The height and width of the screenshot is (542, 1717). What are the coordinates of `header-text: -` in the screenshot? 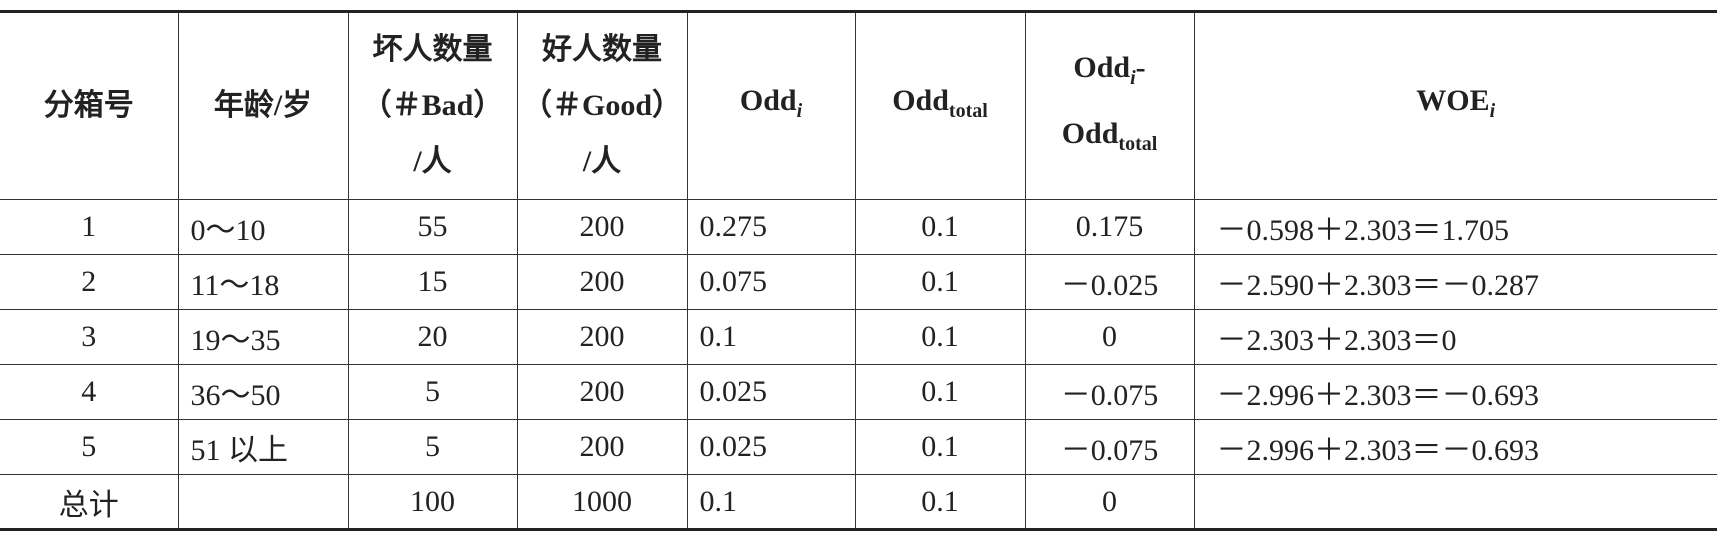 It's located at (1140, 67).